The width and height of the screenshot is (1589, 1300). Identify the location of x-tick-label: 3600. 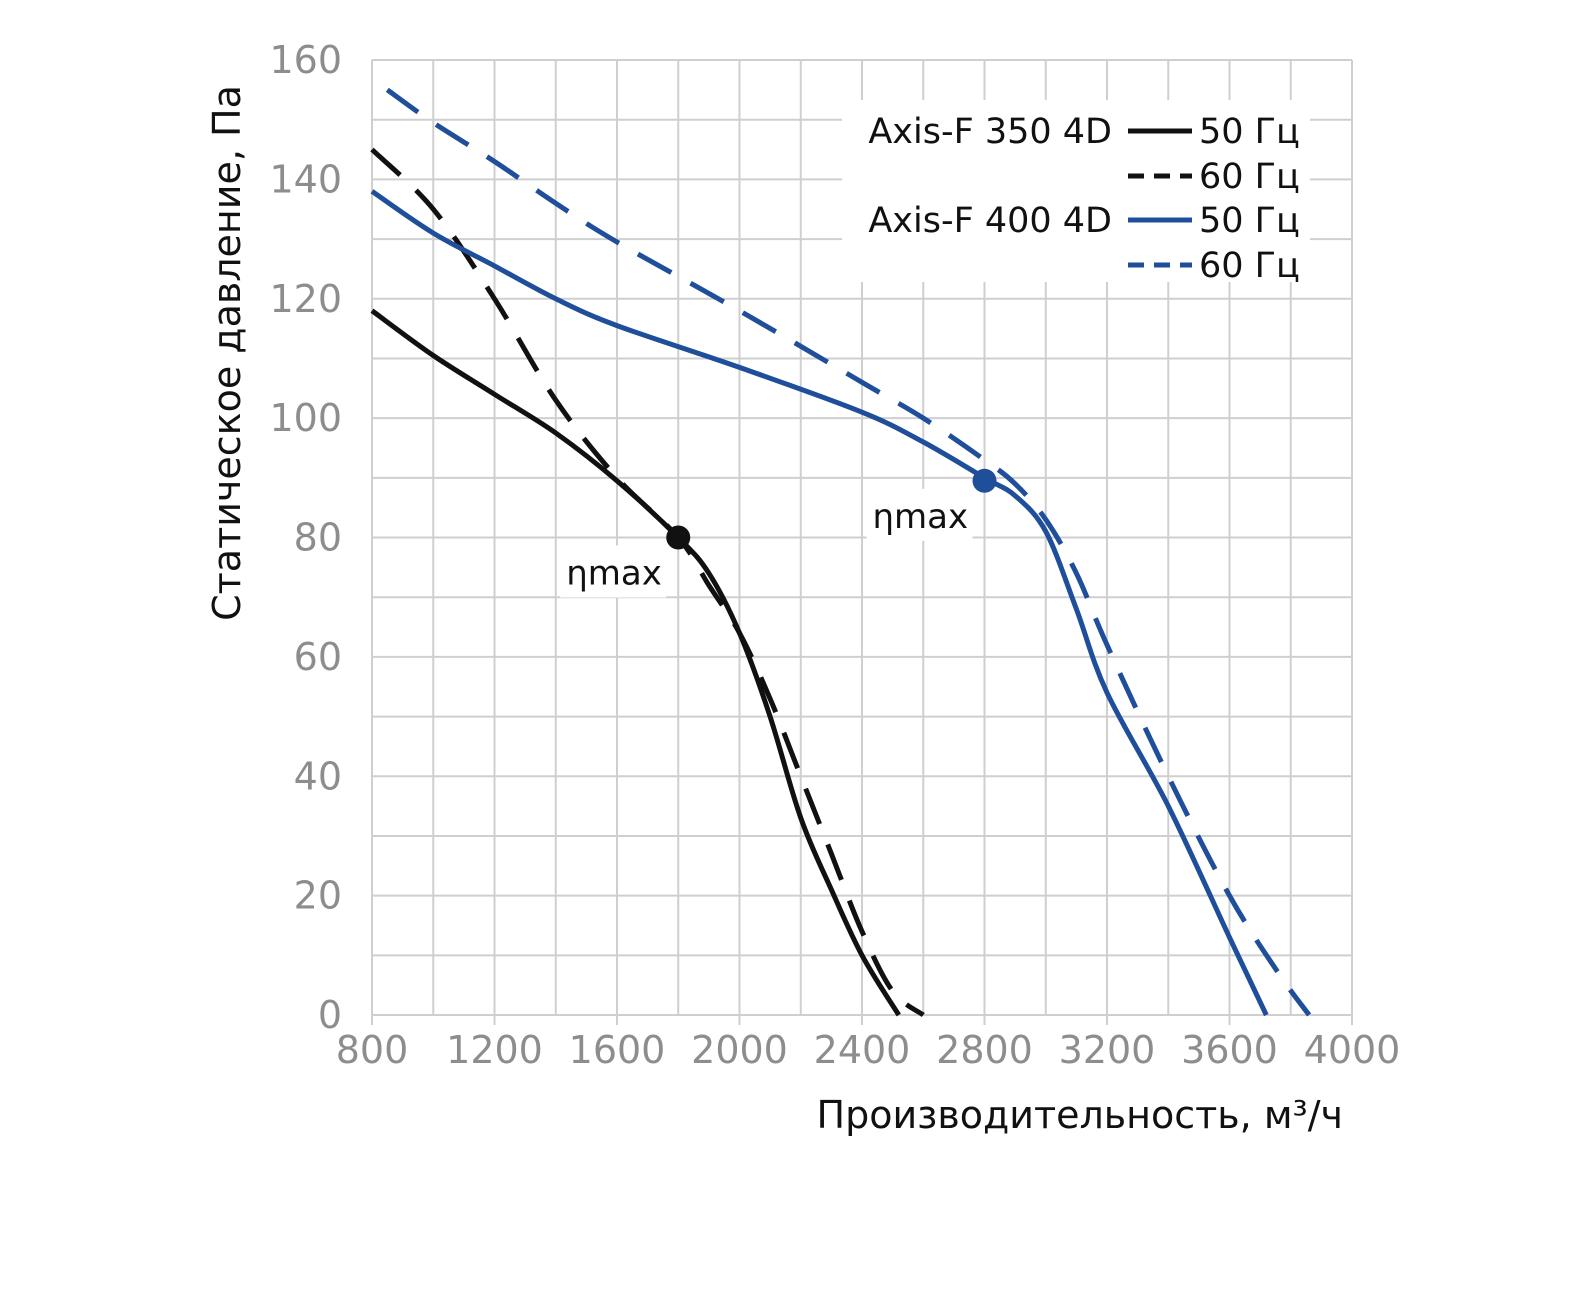
(1229, 1050).